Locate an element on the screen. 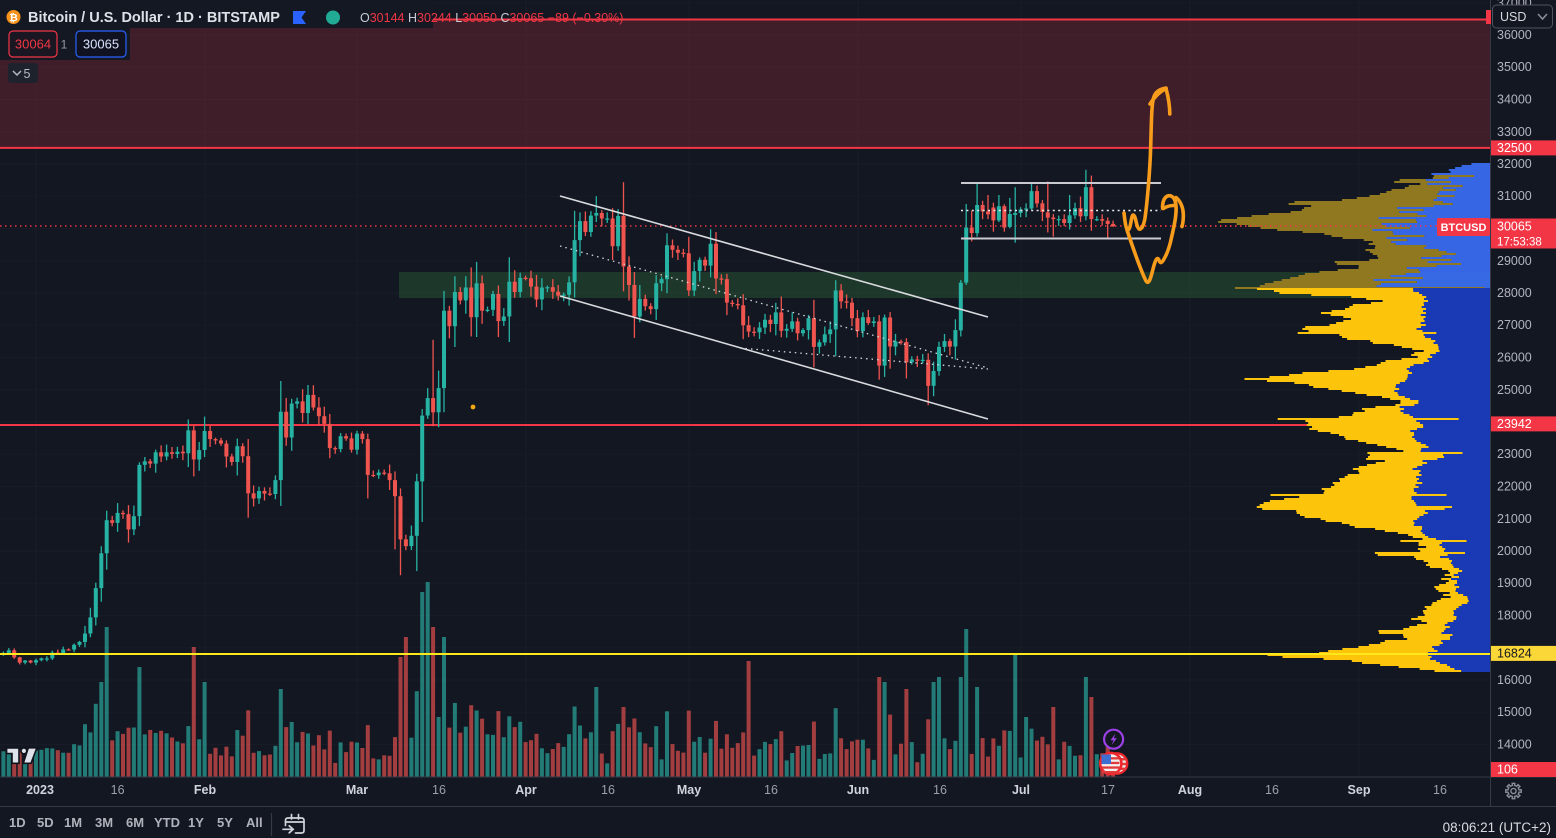  svg-text: Aug is located at coordinates (1190, 790).